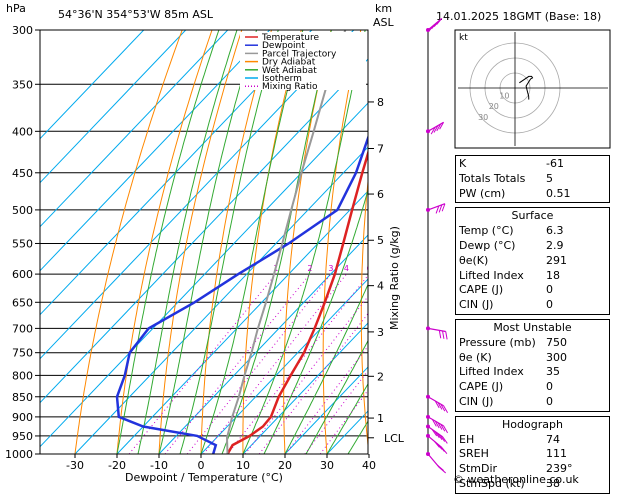 The width and height of the screenshot is (629, 498). I want to click on km-label-7: 7, so click(380, 148).